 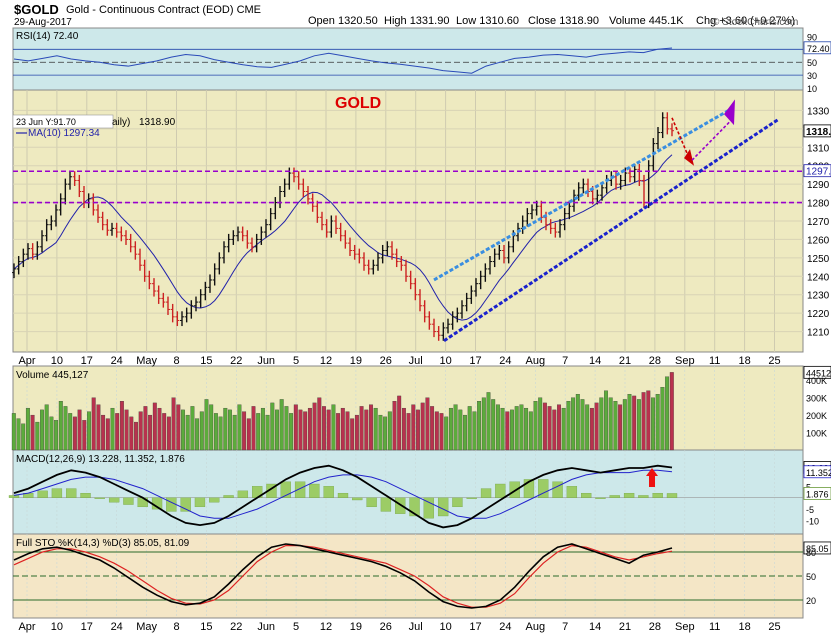 What do you see at coordinates (818, 132) in the screenshot?
I see `last-price-label: 1318.9` at bounding box center [818, 132].